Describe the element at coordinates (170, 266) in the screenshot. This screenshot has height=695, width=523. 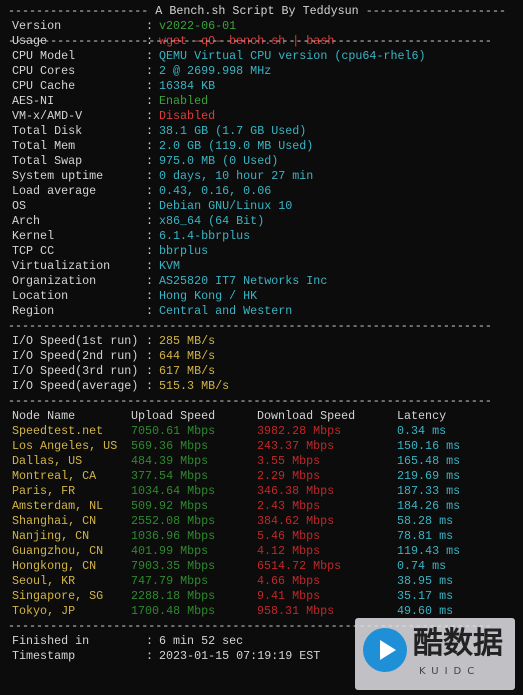
I see `value: KVM` at that location.